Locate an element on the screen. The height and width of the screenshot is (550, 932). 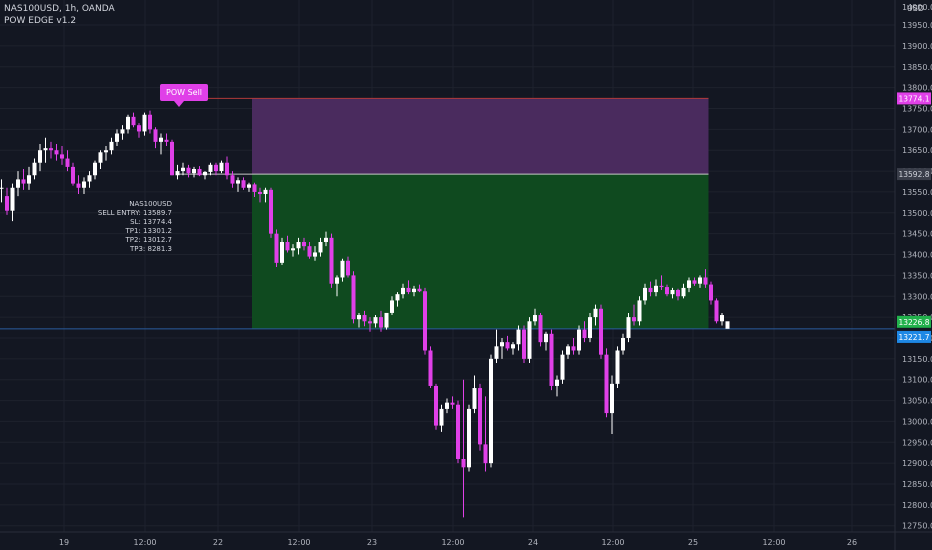
time-tick-label: 23 is located at coordinates (372, 542).